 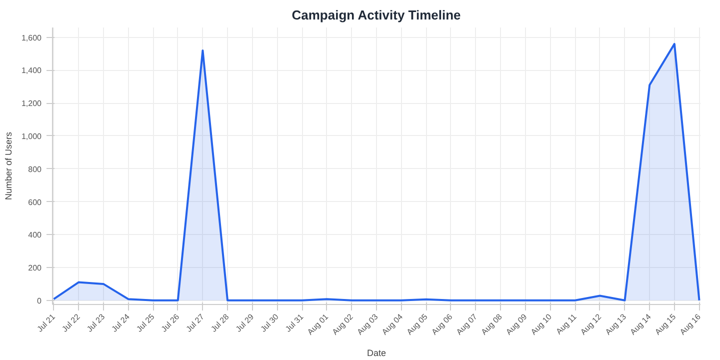 I want to click on x-tick-label: Jul 31, so click(x=295, y=323).